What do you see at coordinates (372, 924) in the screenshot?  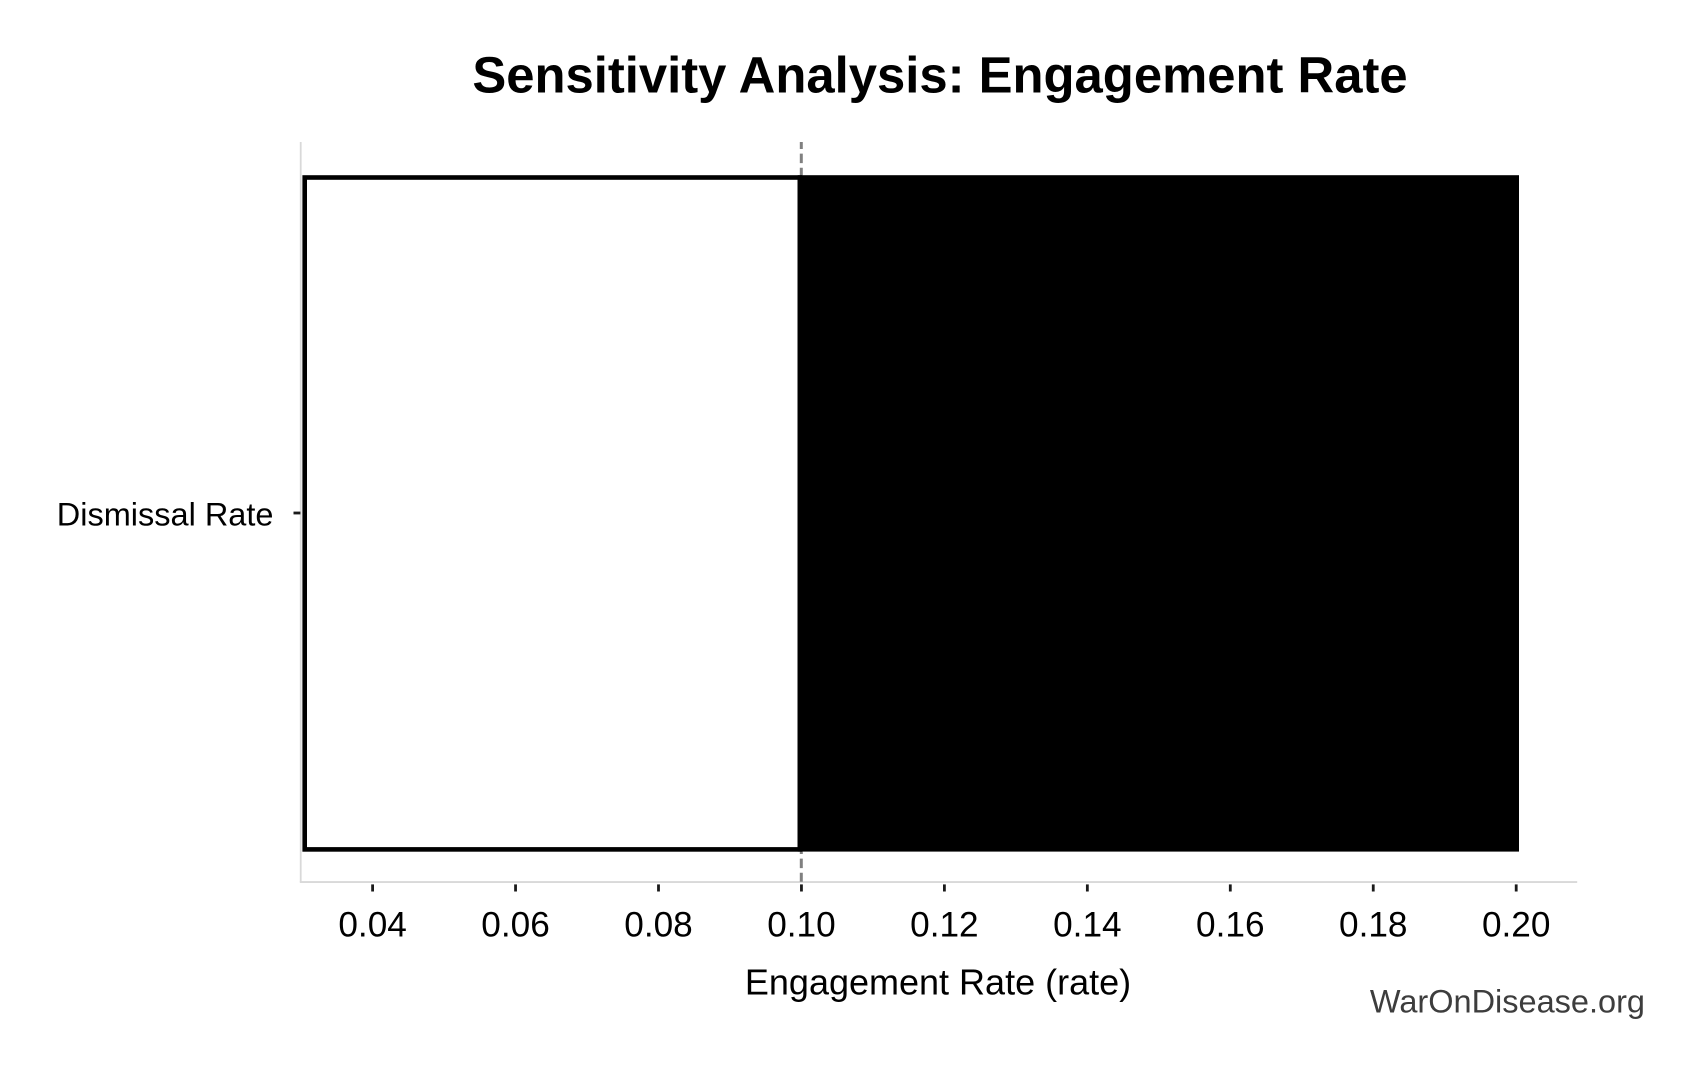 I see `svg-text: 0.04` at bounding box center [372, 924].